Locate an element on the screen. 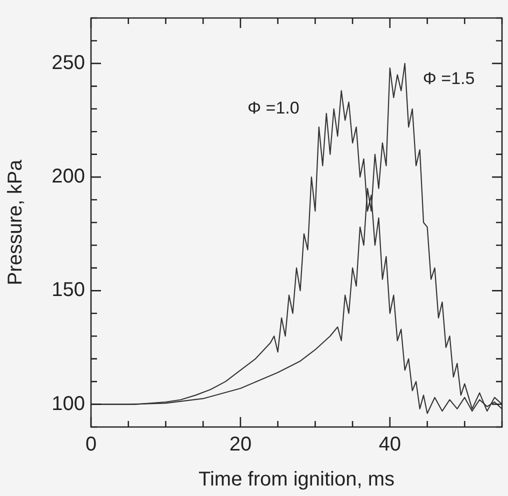 This screenshot has width=508, height=496. series-label: Φ =1.0 is located at coordinates (273, 108).